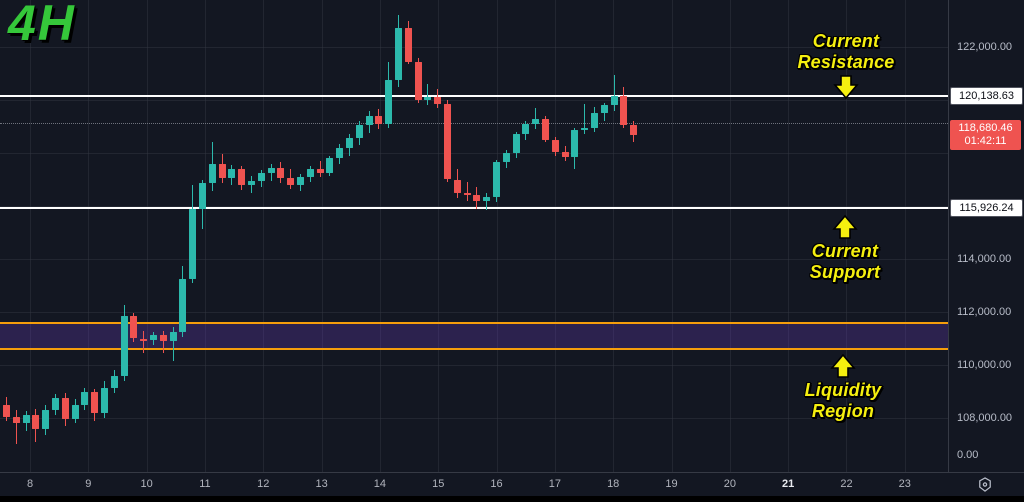 The image size is (1024, 502). What do you see at coordinates (846, 484) in the screenshot?
I see `time-label: 22` at bounding box center [846, 484].